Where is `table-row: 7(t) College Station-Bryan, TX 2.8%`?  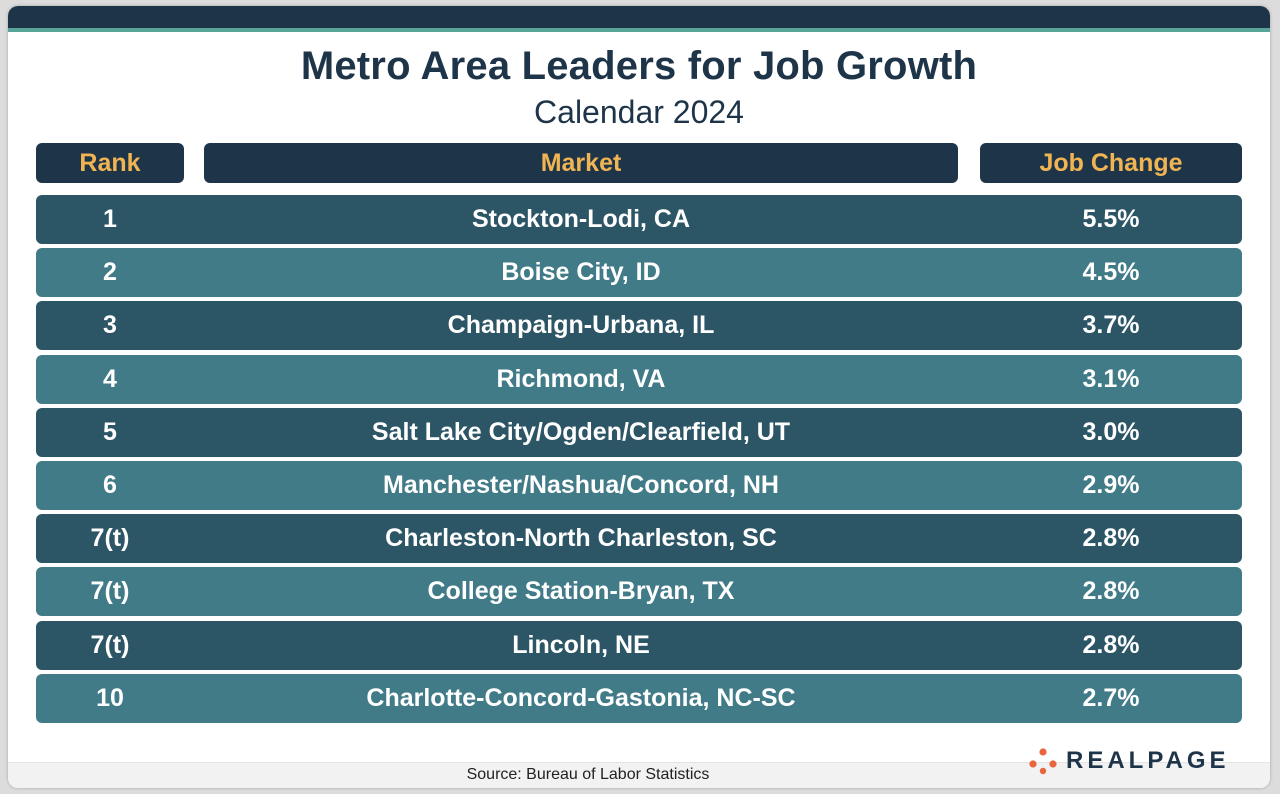
table-row: 7(t) College Station-Bryan, TX 2.8% is located at coordinates (639, 592).